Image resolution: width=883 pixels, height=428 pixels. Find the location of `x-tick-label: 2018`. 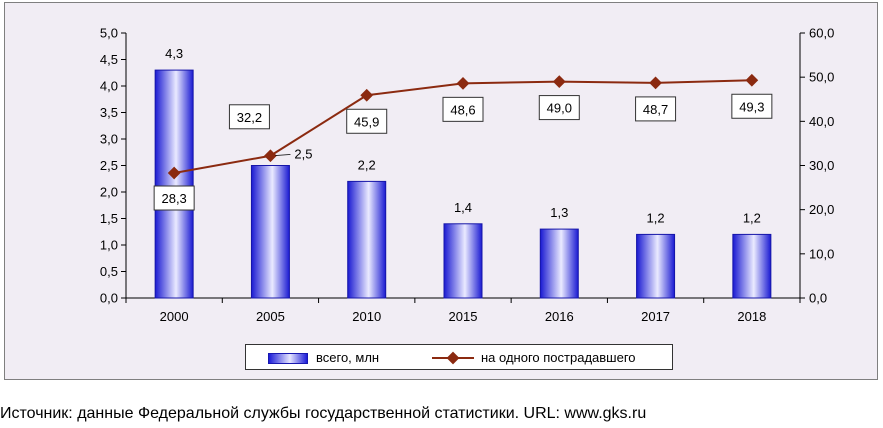

x-tick-label: 2018 is located at coordinates (751, 316).